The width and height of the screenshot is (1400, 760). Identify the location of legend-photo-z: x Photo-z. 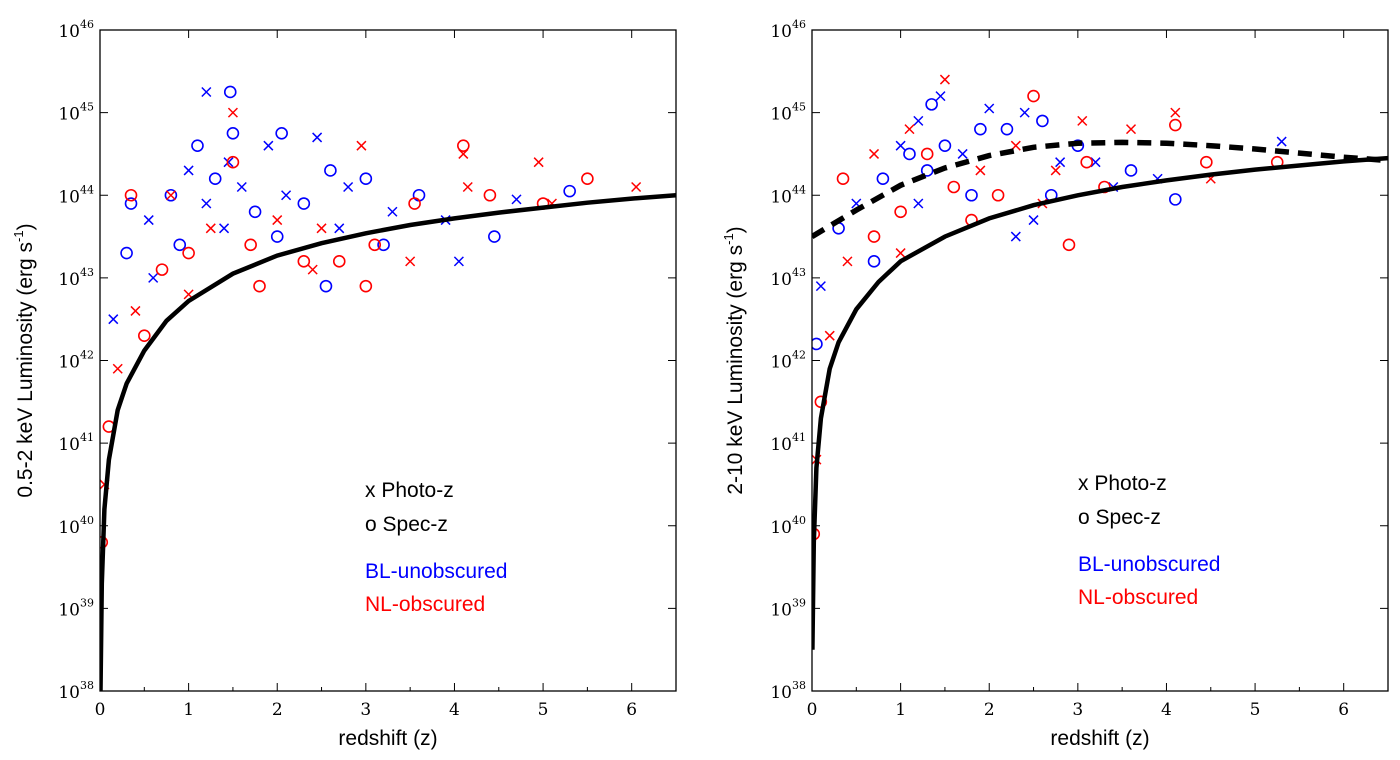
(1122, 483).